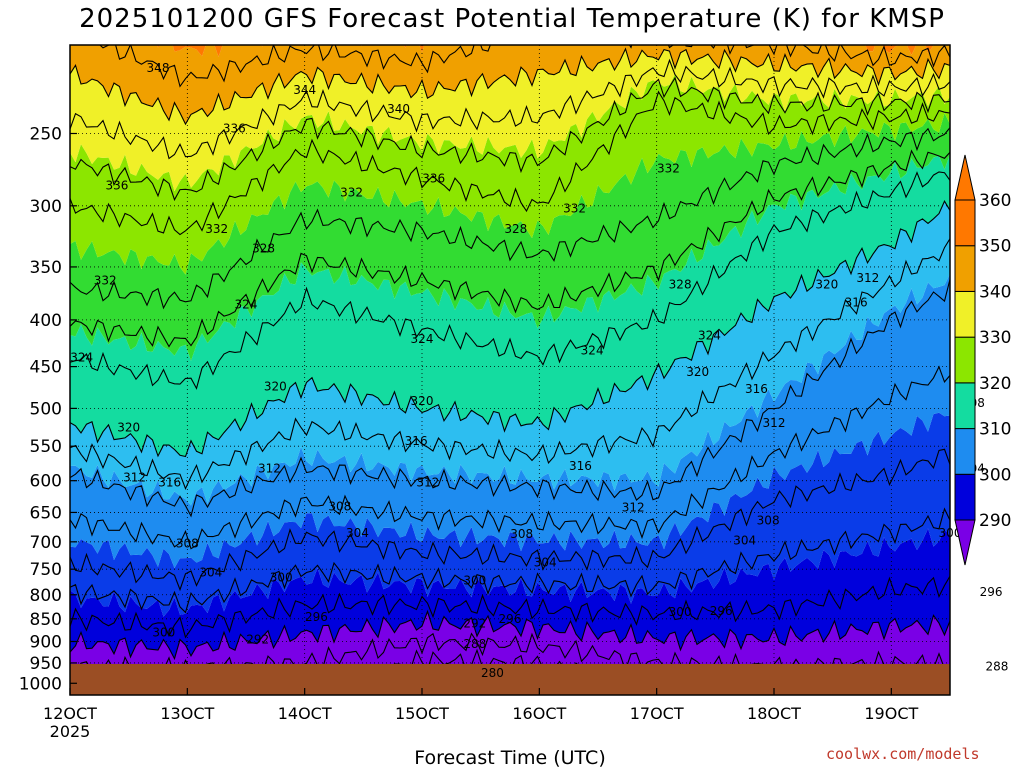 The image size is (1024, 768). What do you see at coordinates (422, 713) in the screenshot?
I see `x-tick-label: 15OCT` at bounding box center [422, 713].